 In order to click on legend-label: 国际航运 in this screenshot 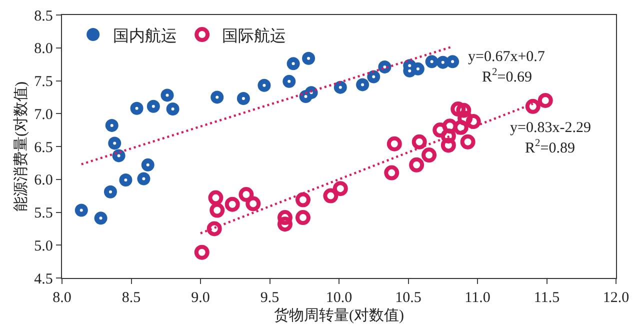, I will do `click(254, 35)`.